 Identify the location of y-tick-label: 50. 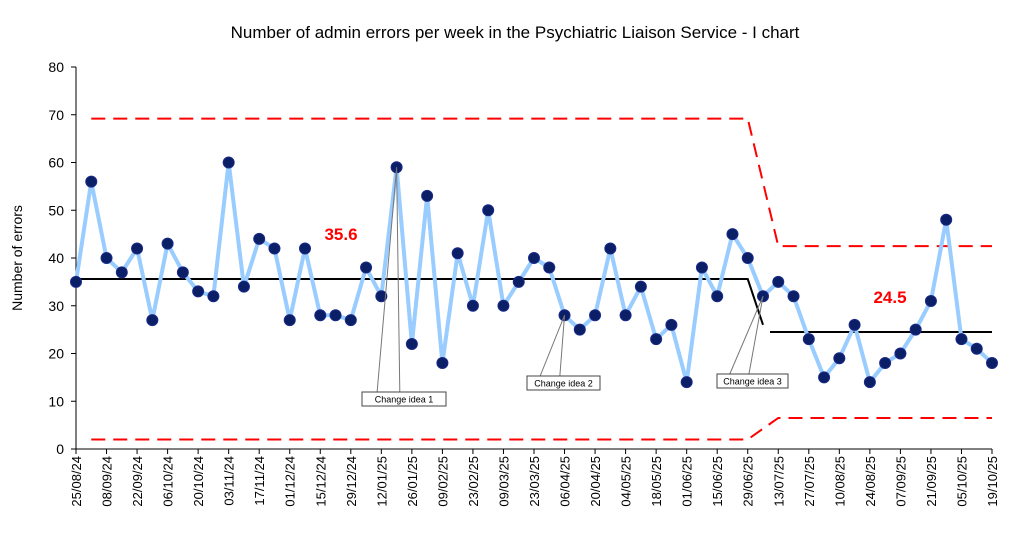
(56, 210).